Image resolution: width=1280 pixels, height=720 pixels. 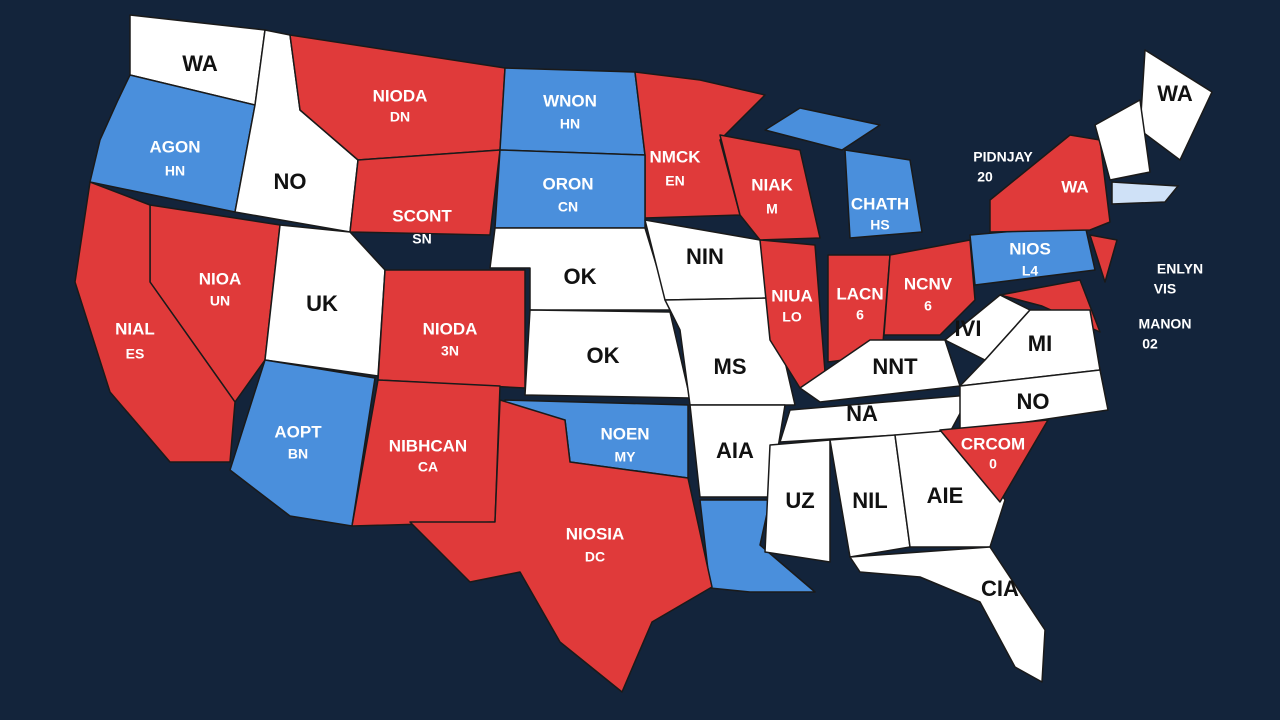 I want to click on region-label: AGON, so click(x=175, y=146).